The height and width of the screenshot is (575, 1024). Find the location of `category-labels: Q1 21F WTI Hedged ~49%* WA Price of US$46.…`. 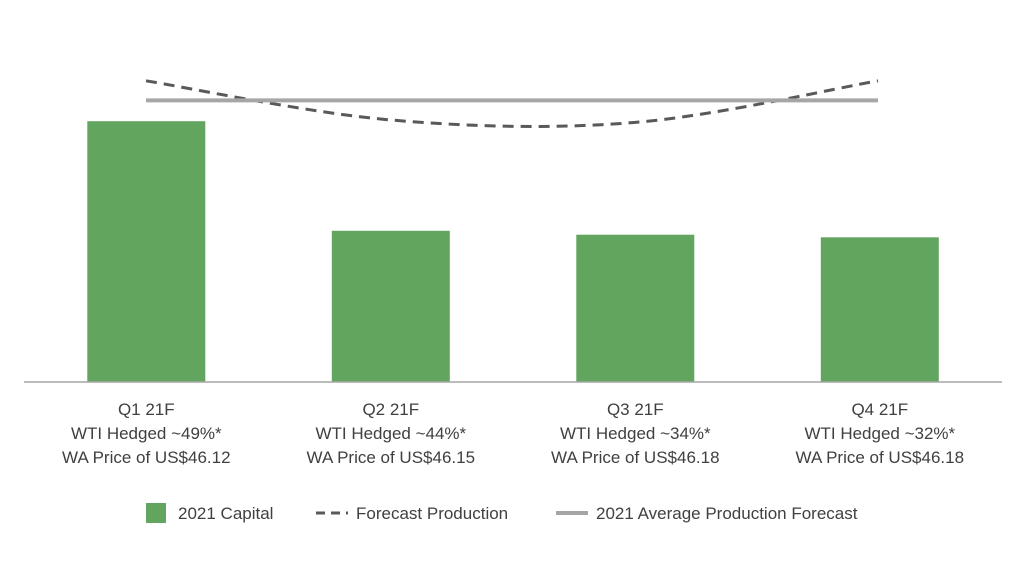

category-labels: Q1 21F WTI Hedged ~49%* WA Price of US$46.… is located at coordinates (513, 433).